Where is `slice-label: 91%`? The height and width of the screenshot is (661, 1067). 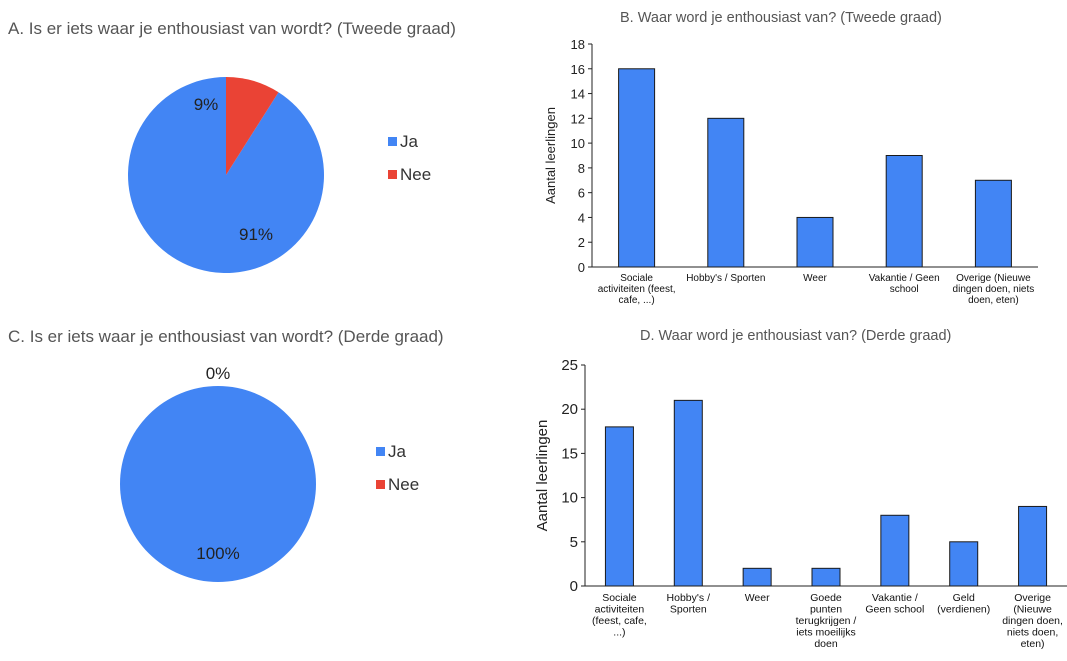 slice-label: 91% is located at coordinates (256, 234).